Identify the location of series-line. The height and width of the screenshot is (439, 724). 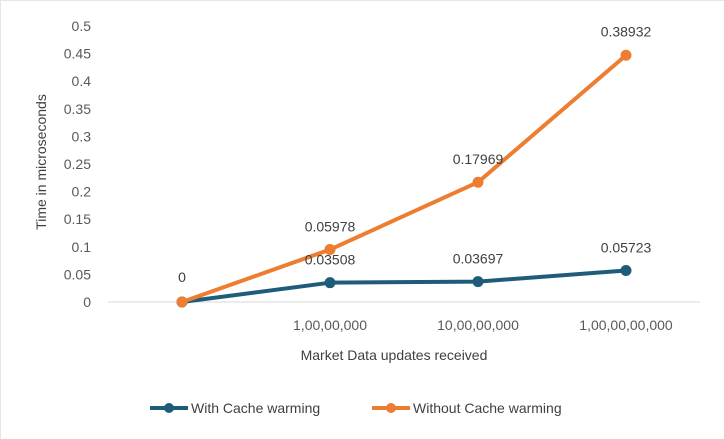
(404, 286).